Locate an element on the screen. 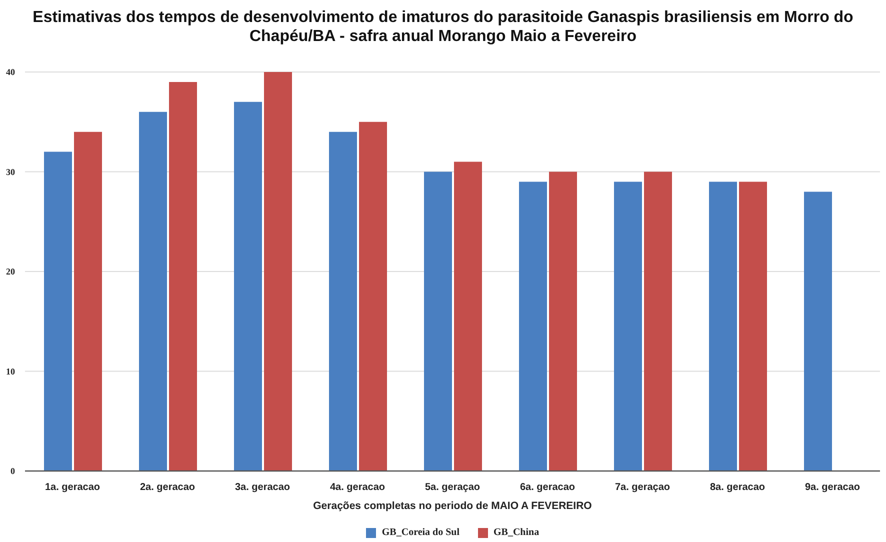 The height and width of the screenshot is (542, 886). y-tick-label: 10 is located at coordinates (11, 371).